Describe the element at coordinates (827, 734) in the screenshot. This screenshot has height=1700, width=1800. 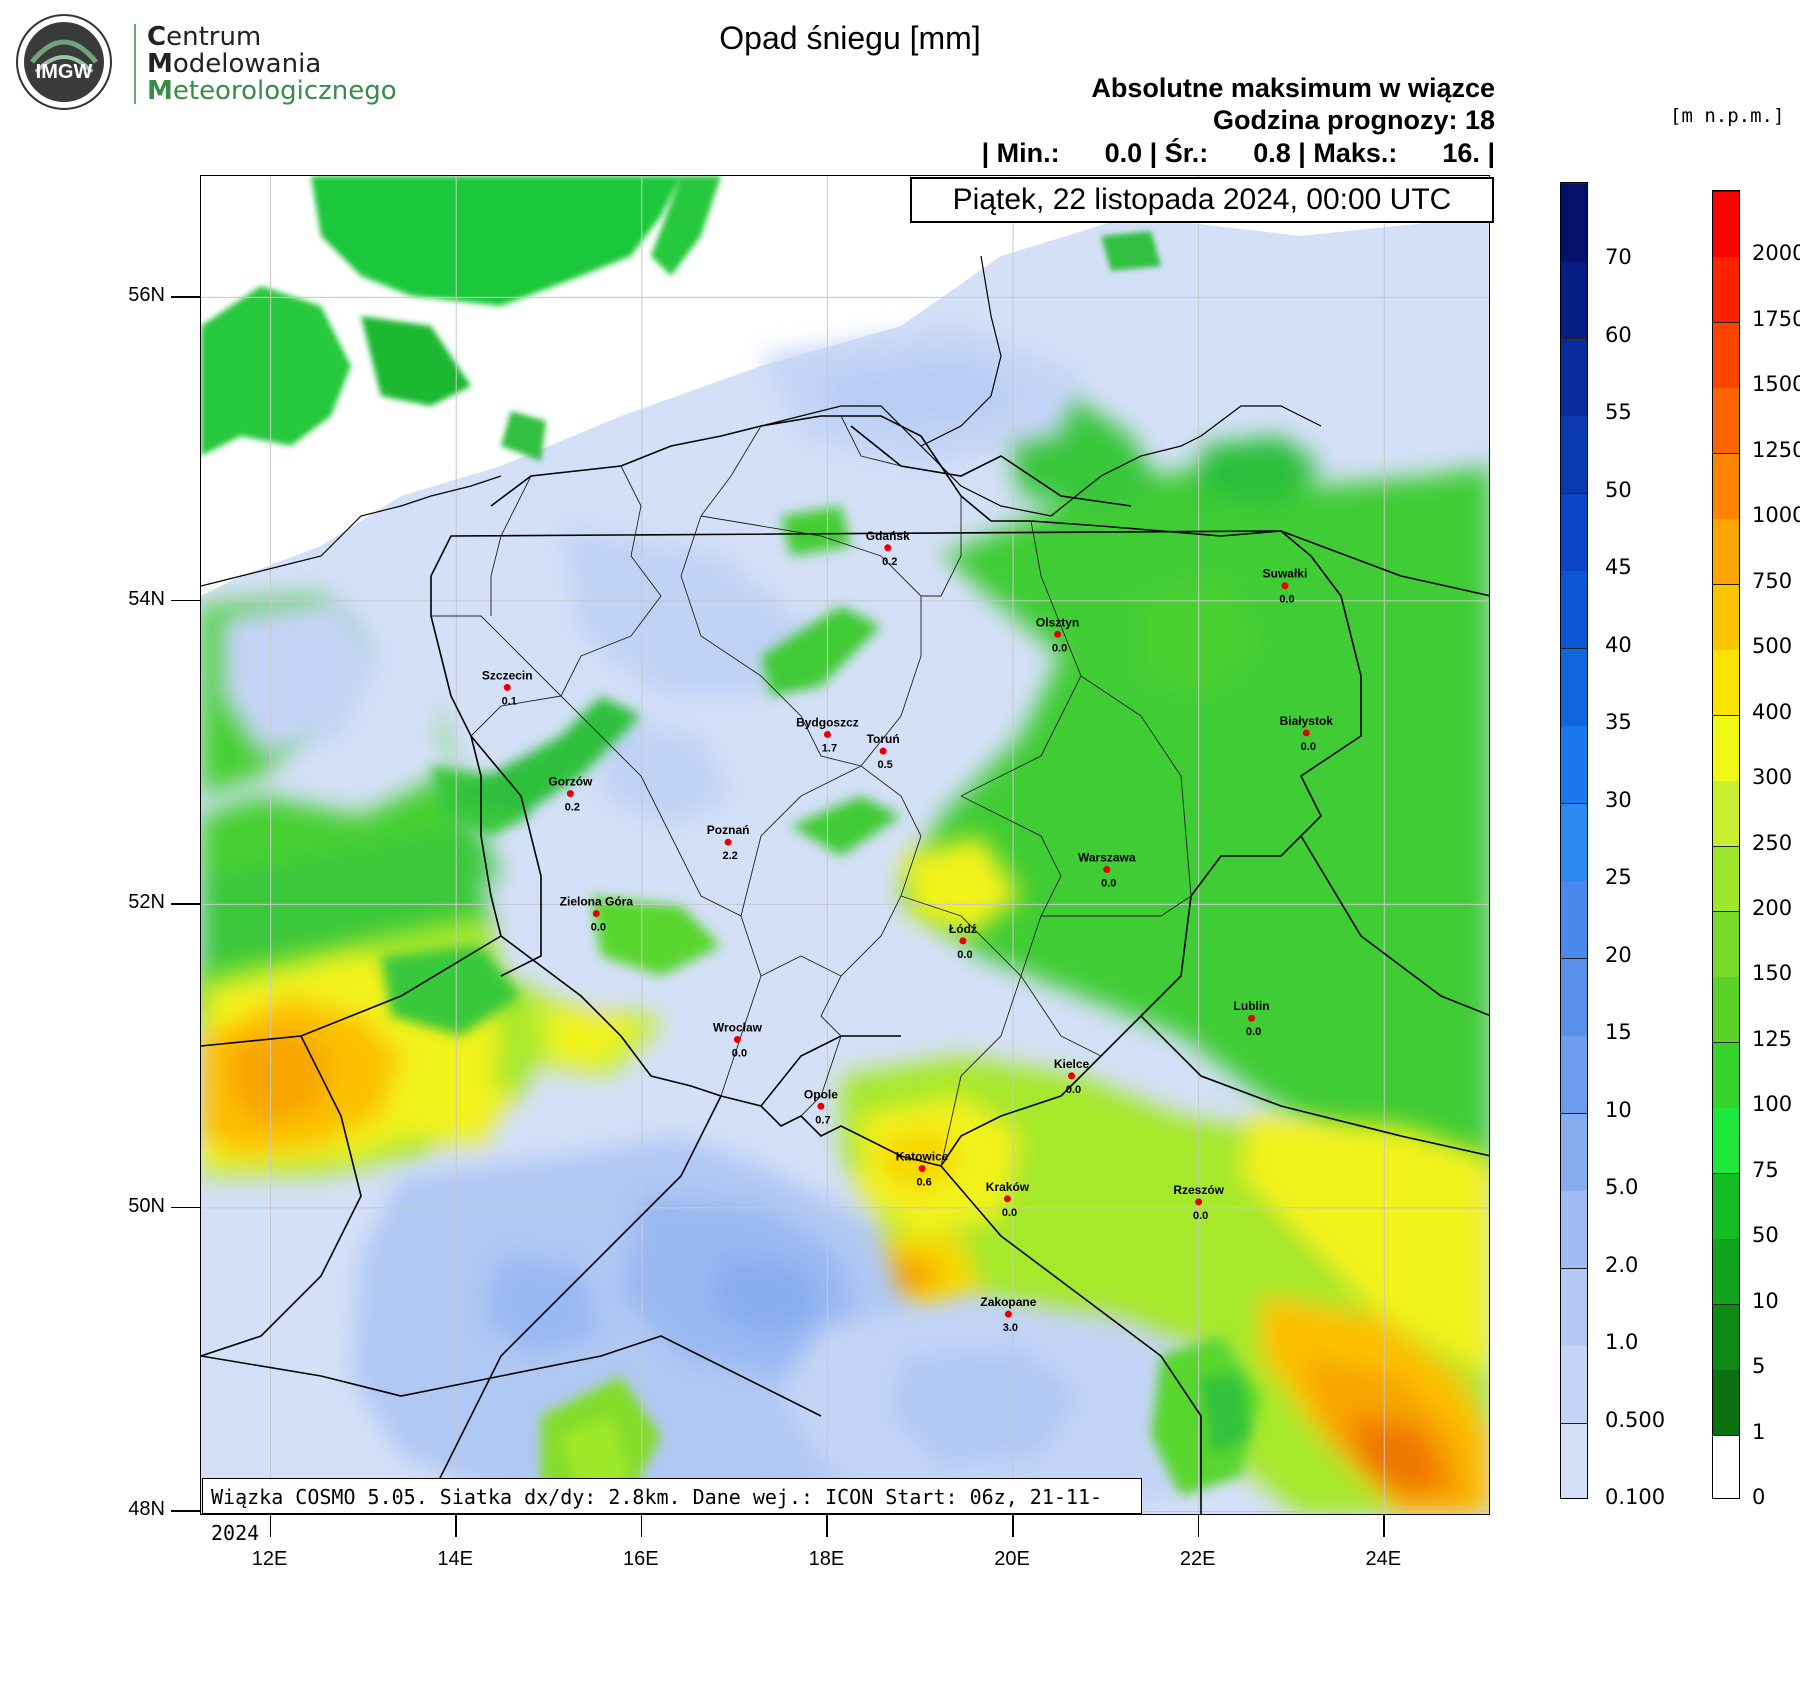
I see `city-marker: Bydgoszcz 1.7` at that location.